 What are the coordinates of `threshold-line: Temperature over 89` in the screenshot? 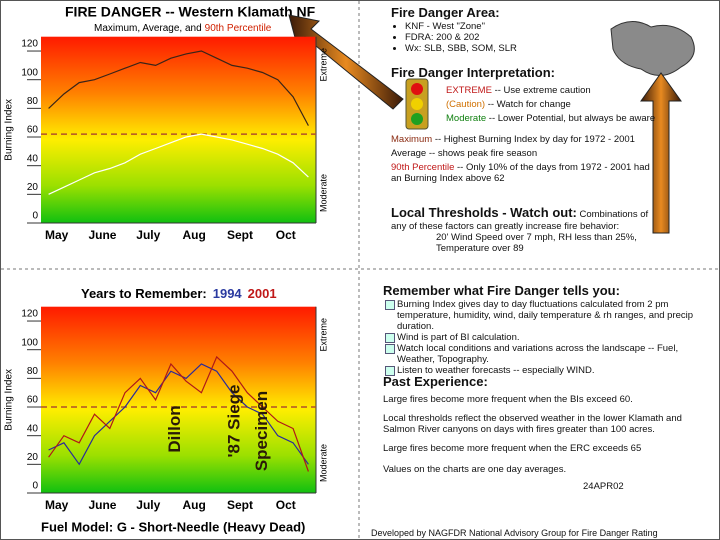 It's located at (480, 248).